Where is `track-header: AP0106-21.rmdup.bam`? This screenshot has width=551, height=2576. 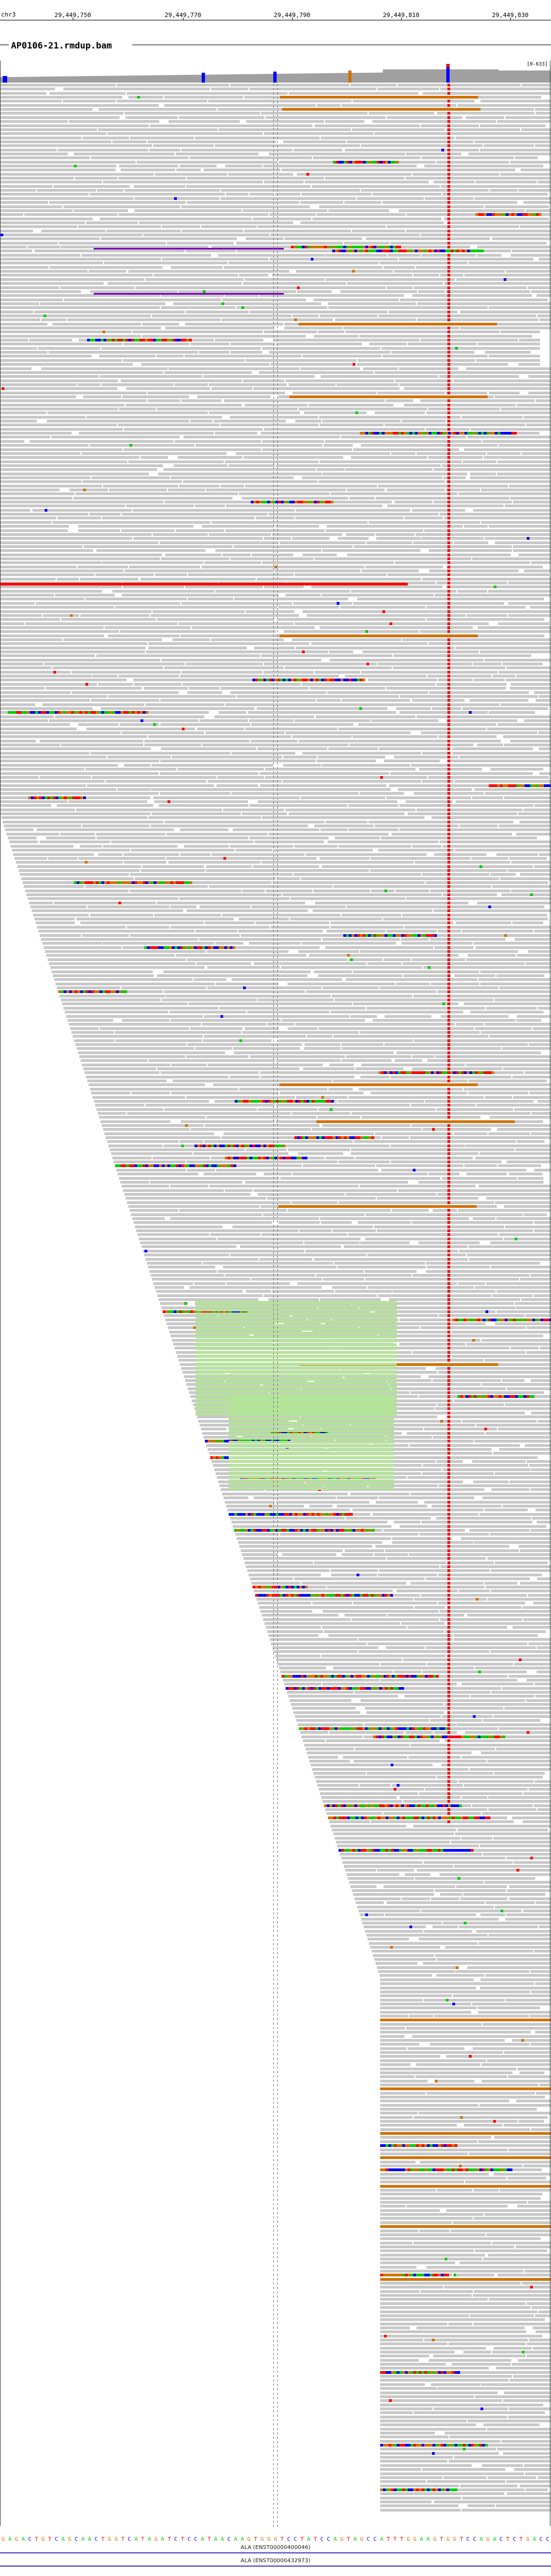 track-header: AP0106-21.rmdup.bam is located at coordinates (275, 45).